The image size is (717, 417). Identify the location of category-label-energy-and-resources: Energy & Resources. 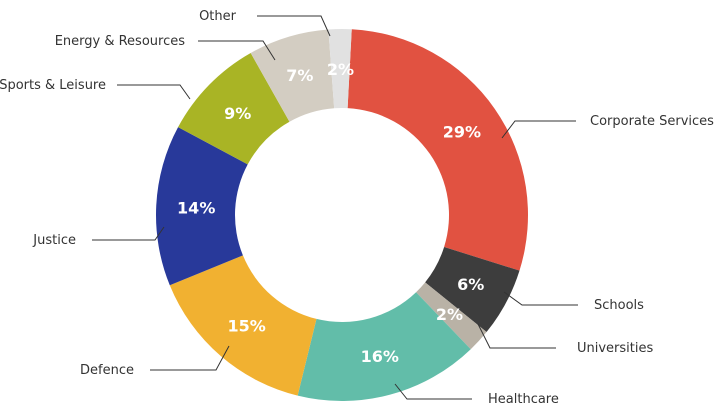
(120, 41).